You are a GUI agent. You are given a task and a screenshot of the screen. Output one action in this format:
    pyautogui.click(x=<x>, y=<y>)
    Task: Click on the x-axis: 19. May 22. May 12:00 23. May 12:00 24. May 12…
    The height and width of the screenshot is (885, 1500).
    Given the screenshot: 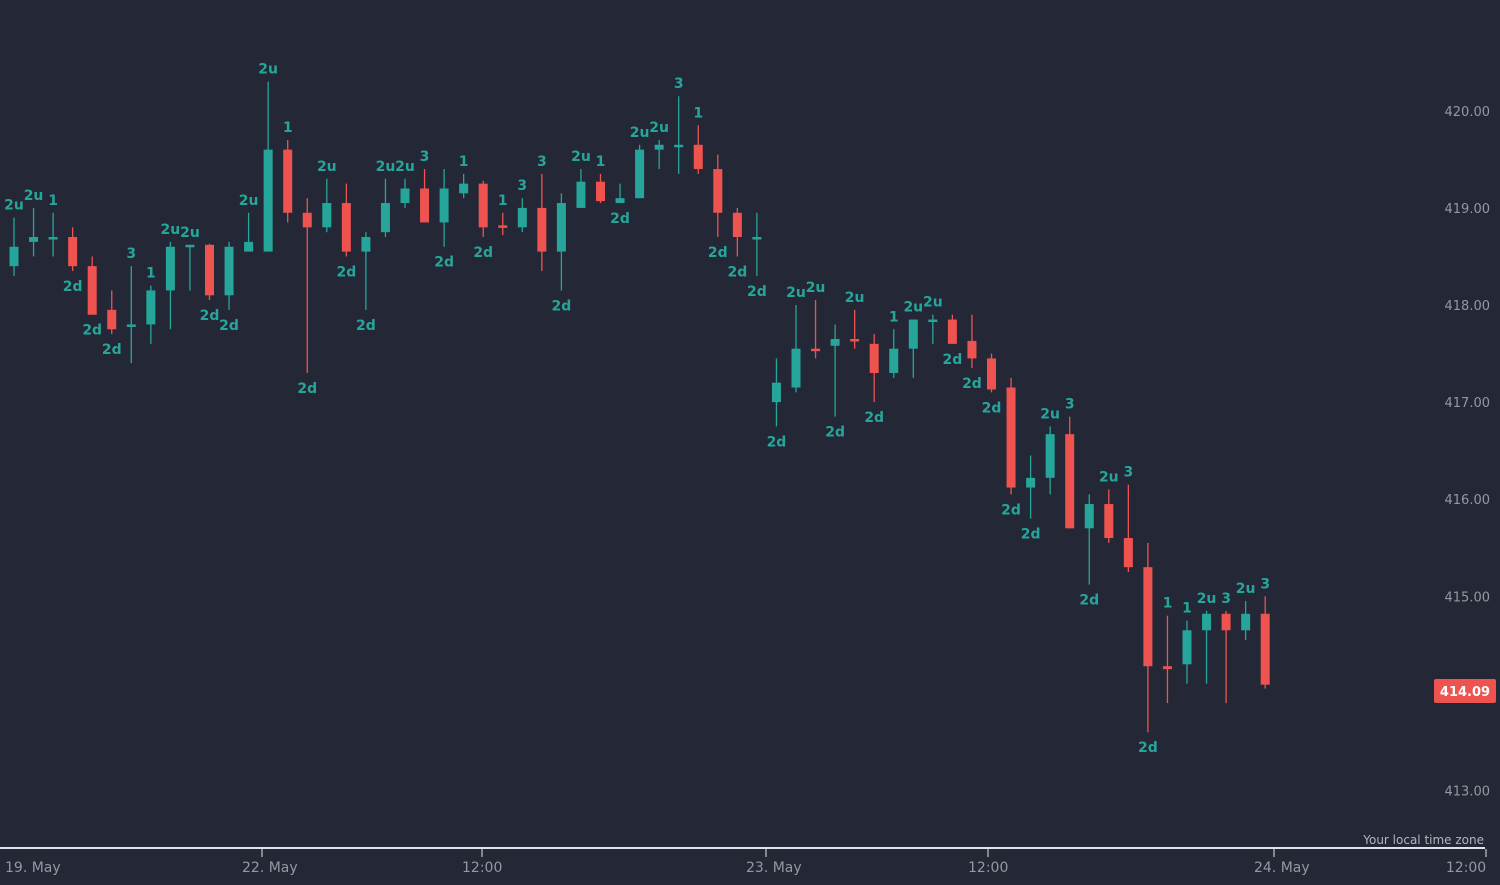 What is the action you would take?
    pyautogui.click(x=746, y=862)
    